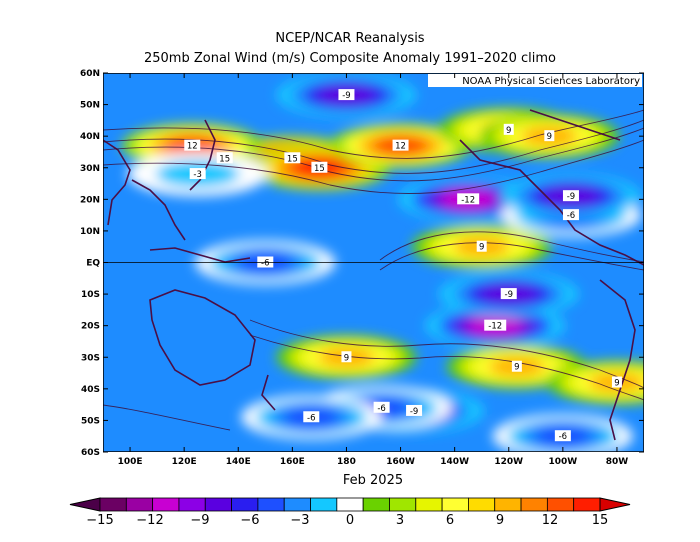 The height and width of the screenshot is (542, 700). What do you see at coordinates (99, 520) in the screenshot?
I see `colorbar-tick-label: −15` at bounding box center [99, 520].